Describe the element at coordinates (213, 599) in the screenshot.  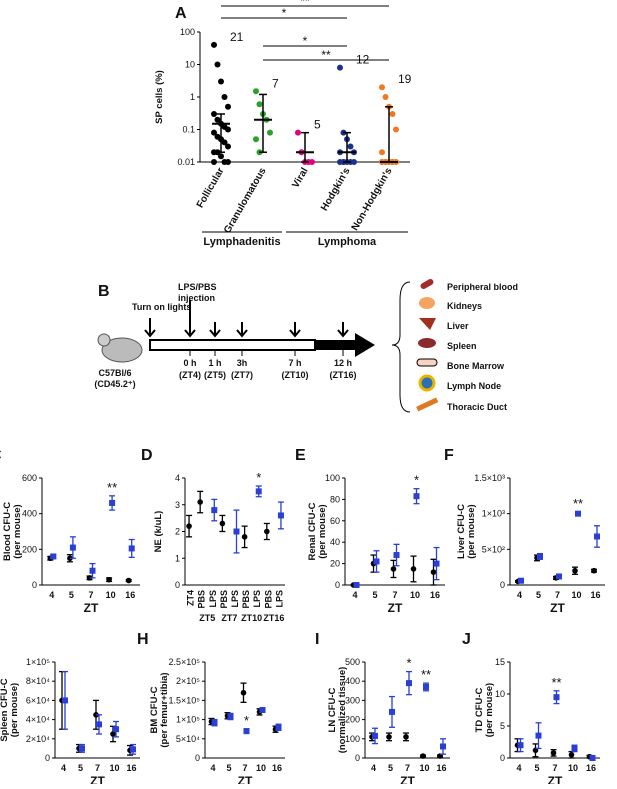
I see `x-tick-label: LPS` at that location.